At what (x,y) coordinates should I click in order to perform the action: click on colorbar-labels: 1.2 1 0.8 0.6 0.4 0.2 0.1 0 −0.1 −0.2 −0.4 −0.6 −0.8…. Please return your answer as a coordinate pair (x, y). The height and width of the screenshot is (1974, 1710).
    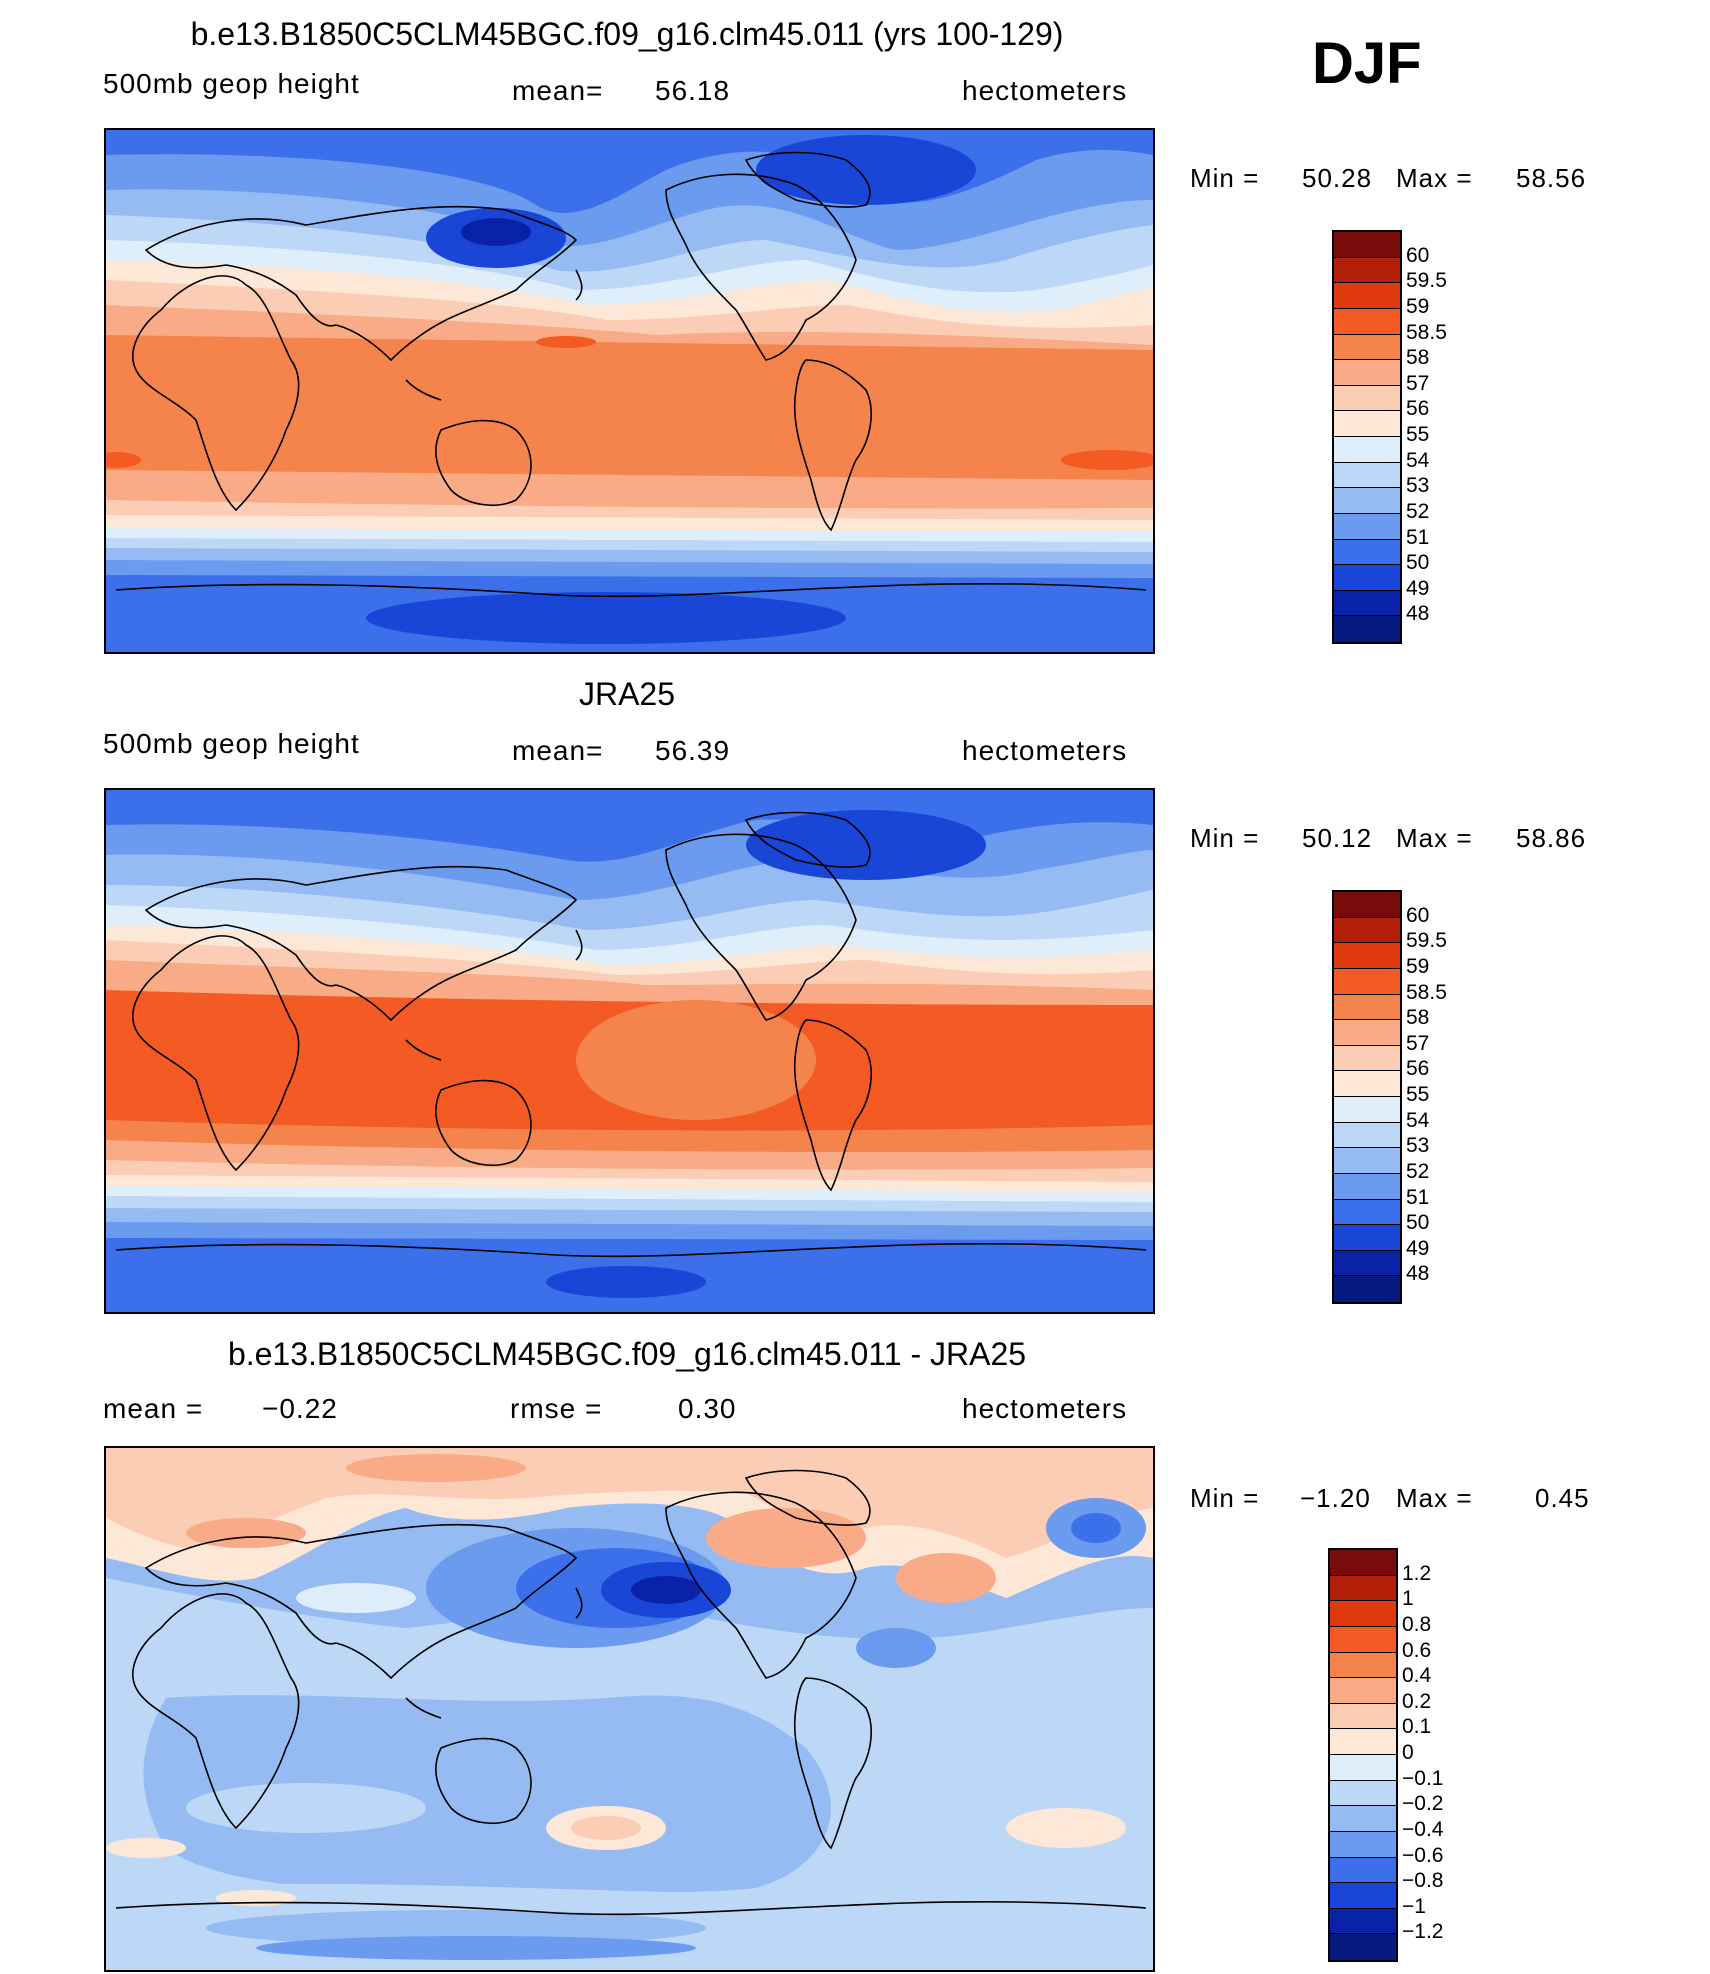
    Looking at the image, I should click on (1428, 1753).